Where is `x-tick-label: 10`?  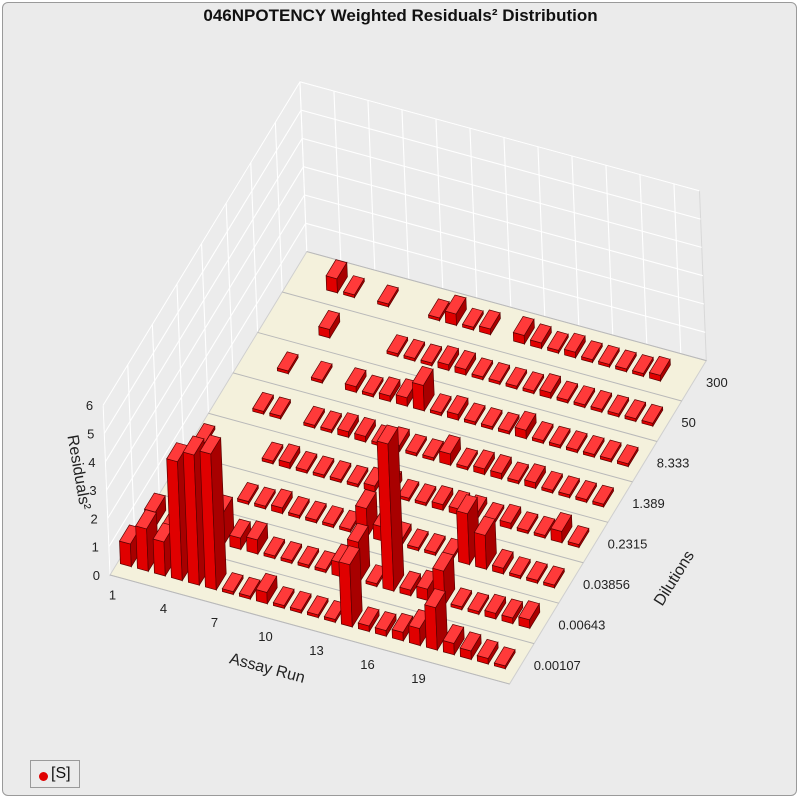
x-tick-label: 10 is located at coordinates (265, 636).